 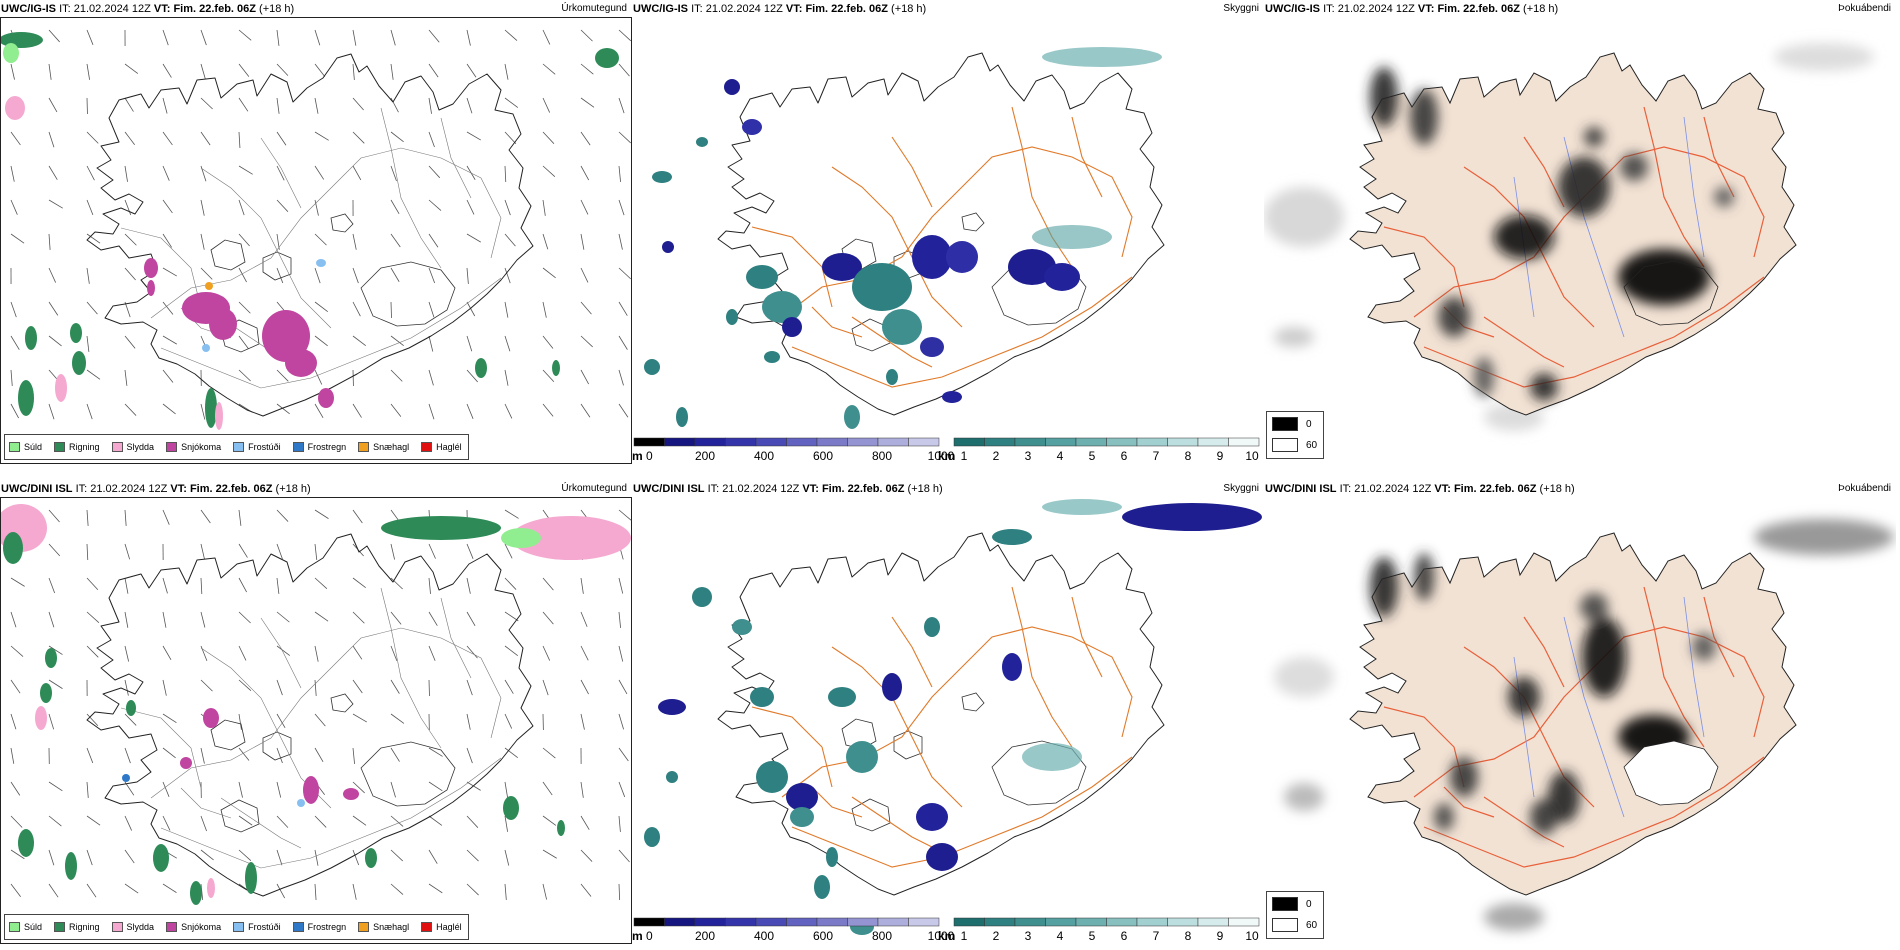 What do you see at coordinates (1285, 424) in the screenshot?
I see `fog-legend-swatch` at bounding box center [1285, 424].